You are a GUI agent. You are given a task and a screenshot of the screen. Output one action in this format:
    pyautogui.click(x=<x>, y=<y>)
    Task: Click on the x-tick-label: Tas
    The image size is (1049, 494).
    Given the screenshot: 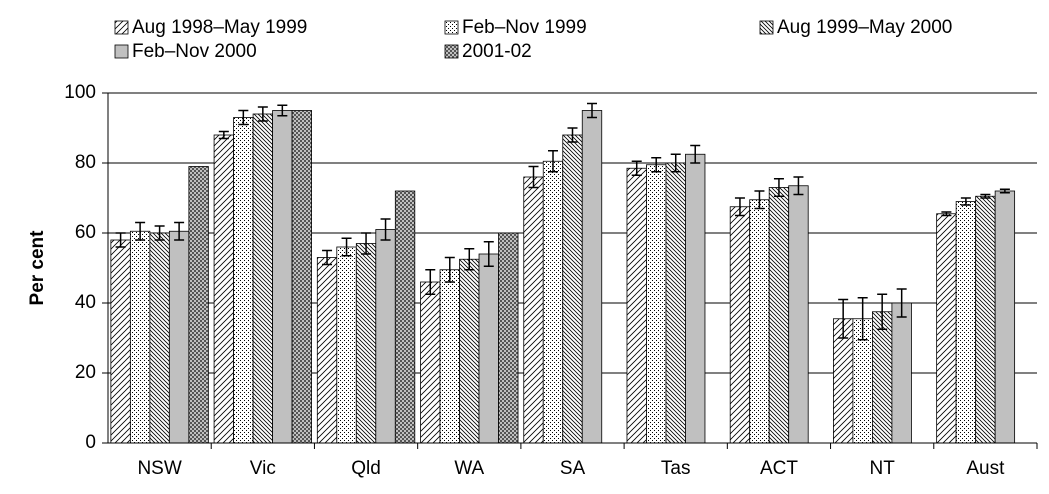 What is the action you would take?
    pyautogui.click(x=676, y=468)
    